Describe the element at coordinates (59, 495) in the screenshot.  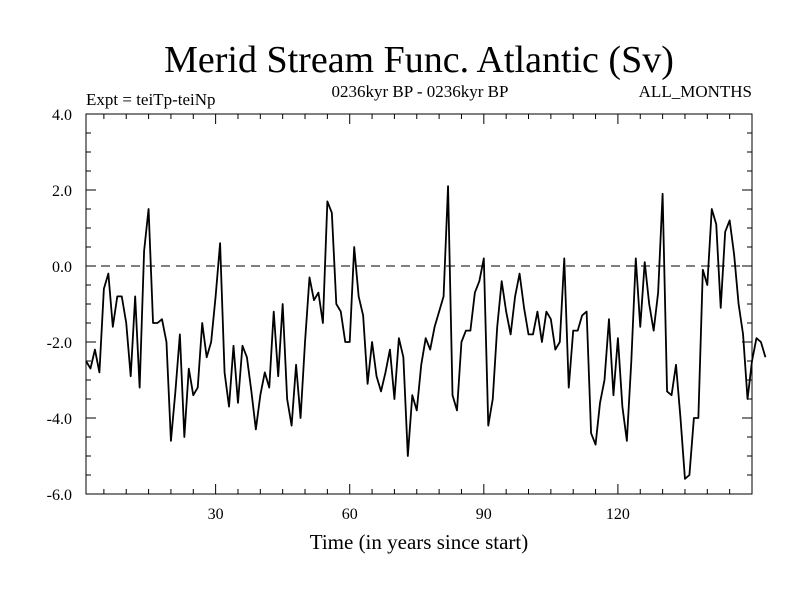
I see `y-tick-label: -6.0` at that location.